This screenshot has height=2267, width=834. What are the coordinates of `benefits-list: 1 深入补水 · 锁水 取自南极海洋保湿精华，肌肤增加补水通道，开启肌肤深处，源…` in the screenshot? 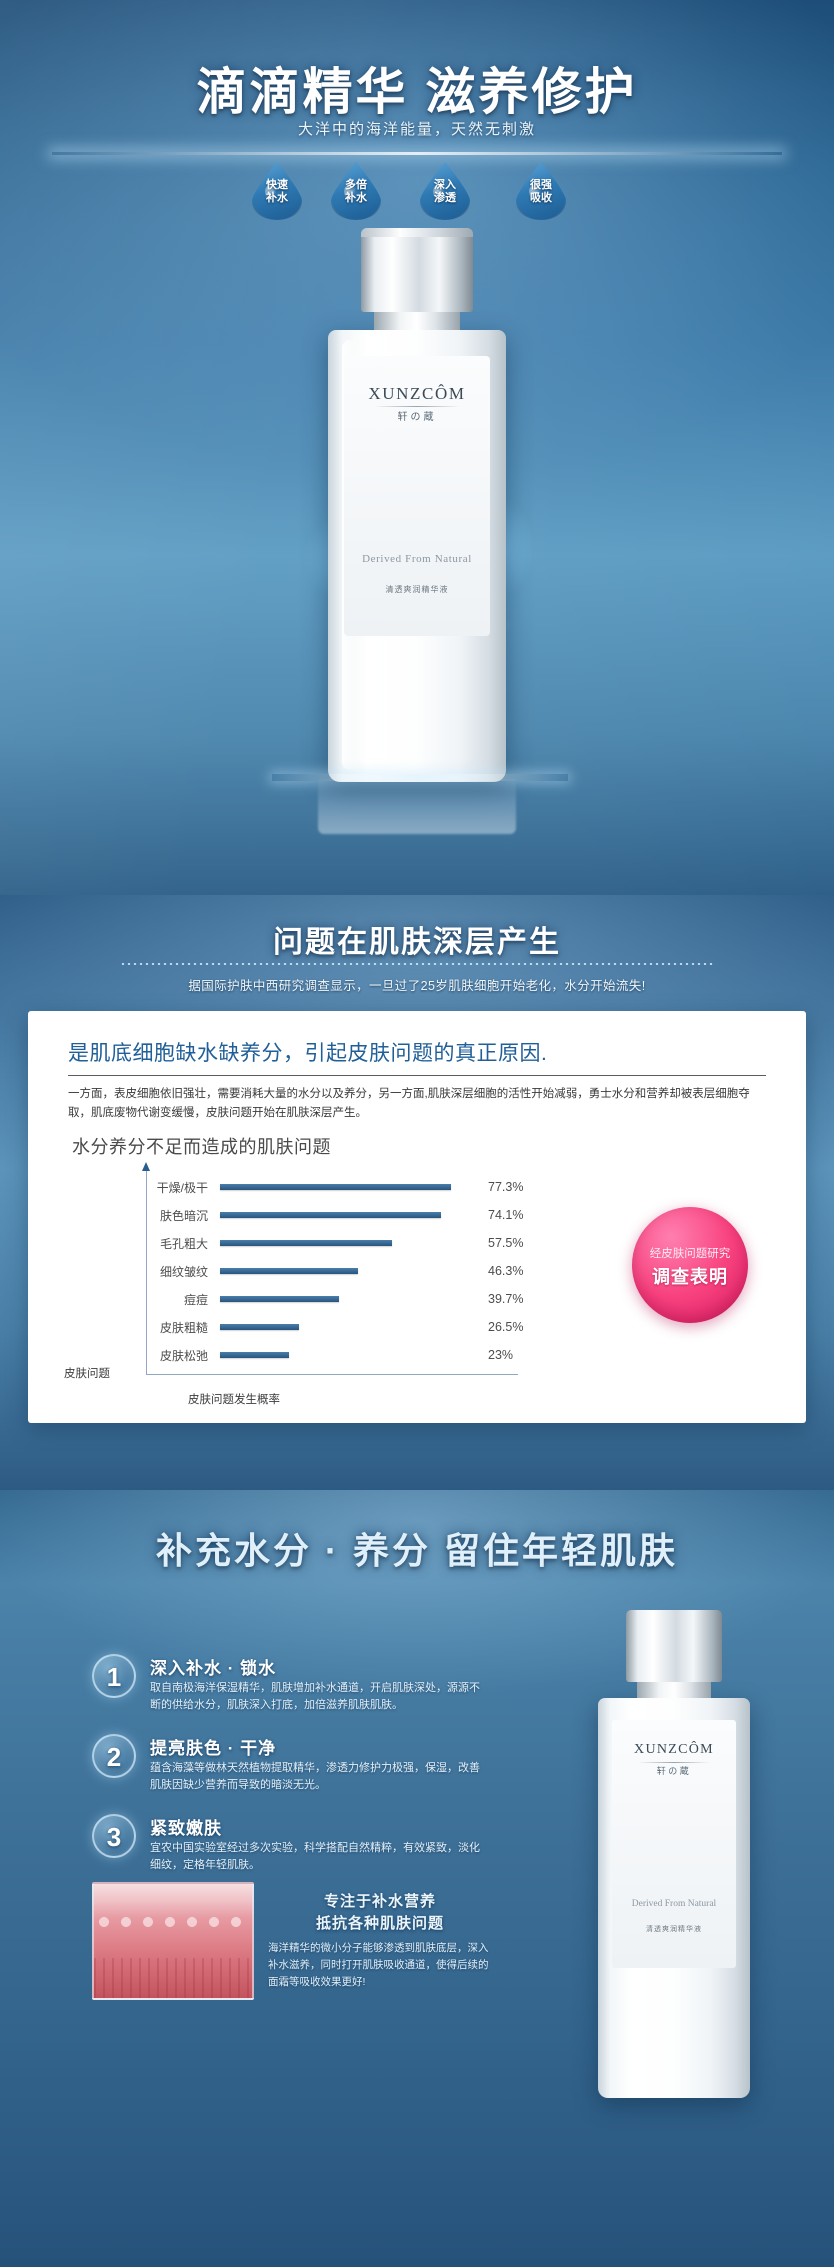 It's located at (292, 1772).